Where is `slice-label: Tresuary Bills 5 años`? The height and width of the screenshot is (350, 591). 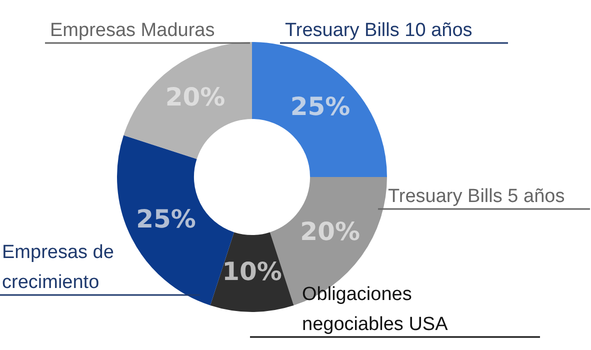 slice-label: Tresuary Bills 5 años is located at coordinates (476, 196).